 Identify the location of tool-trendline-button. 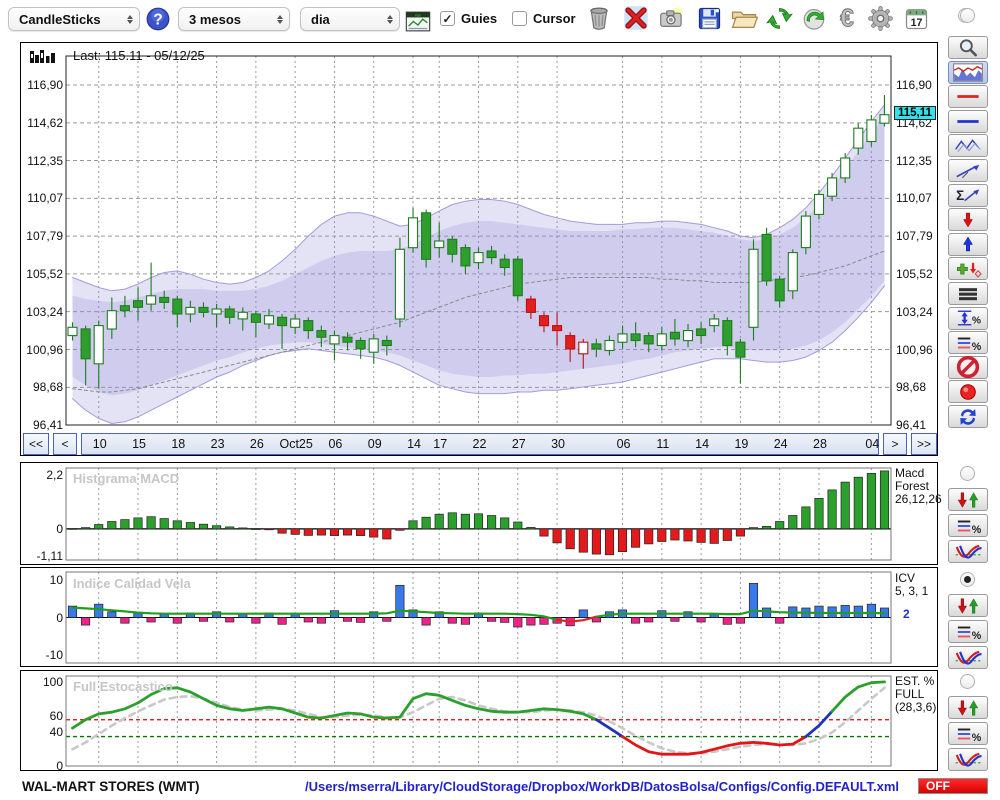
(968, 170).